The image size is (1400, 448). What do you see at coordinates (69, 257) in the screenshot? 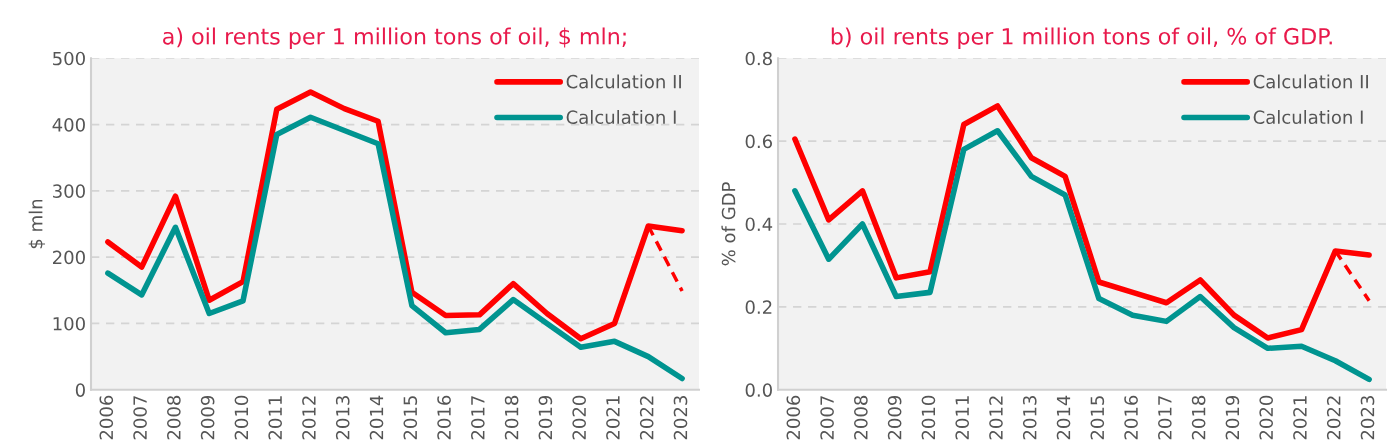
I see `y-tick-label: 200` at bounding box center [69, 257].